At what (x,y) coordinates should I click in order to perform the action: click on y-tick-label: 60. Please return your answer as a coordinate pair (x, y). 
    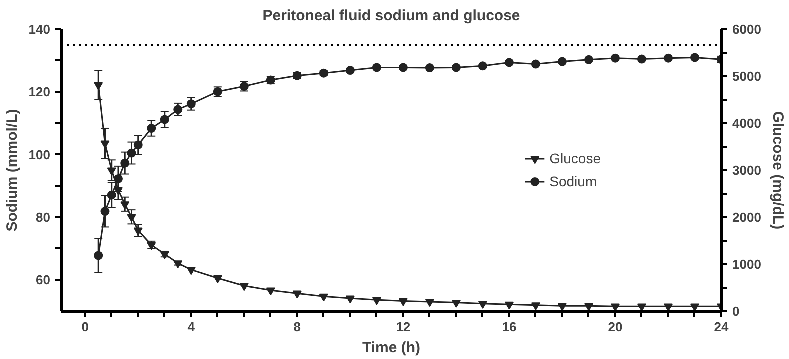
    Looking at the image, I should click on (43, 280).